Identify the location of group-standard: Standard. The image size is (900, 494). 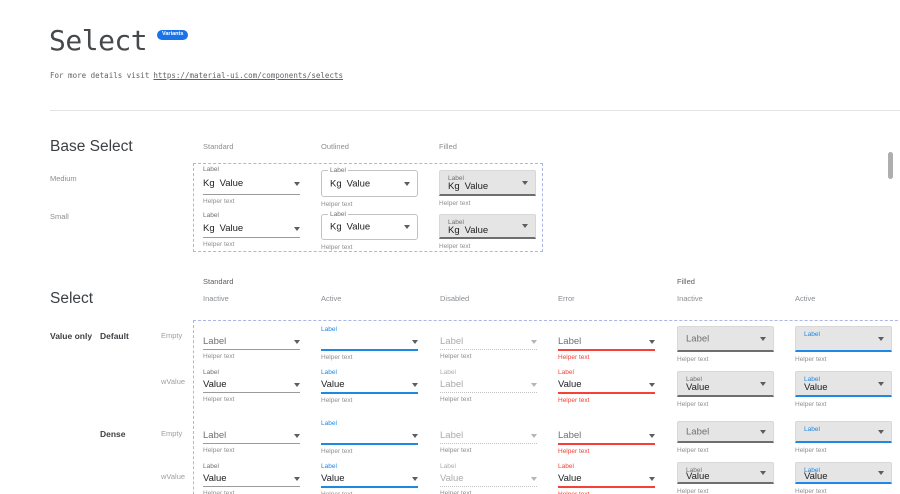
(218, 281).